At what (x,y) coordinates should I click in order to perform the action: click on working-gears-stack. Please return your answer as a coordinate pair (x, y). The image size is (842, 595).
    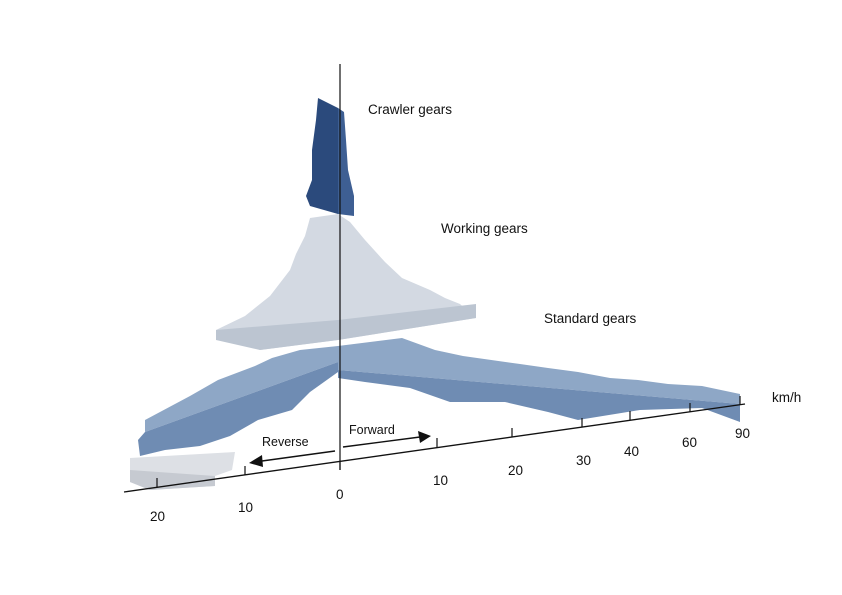
    Looking at the image, I should click on (346, 282).